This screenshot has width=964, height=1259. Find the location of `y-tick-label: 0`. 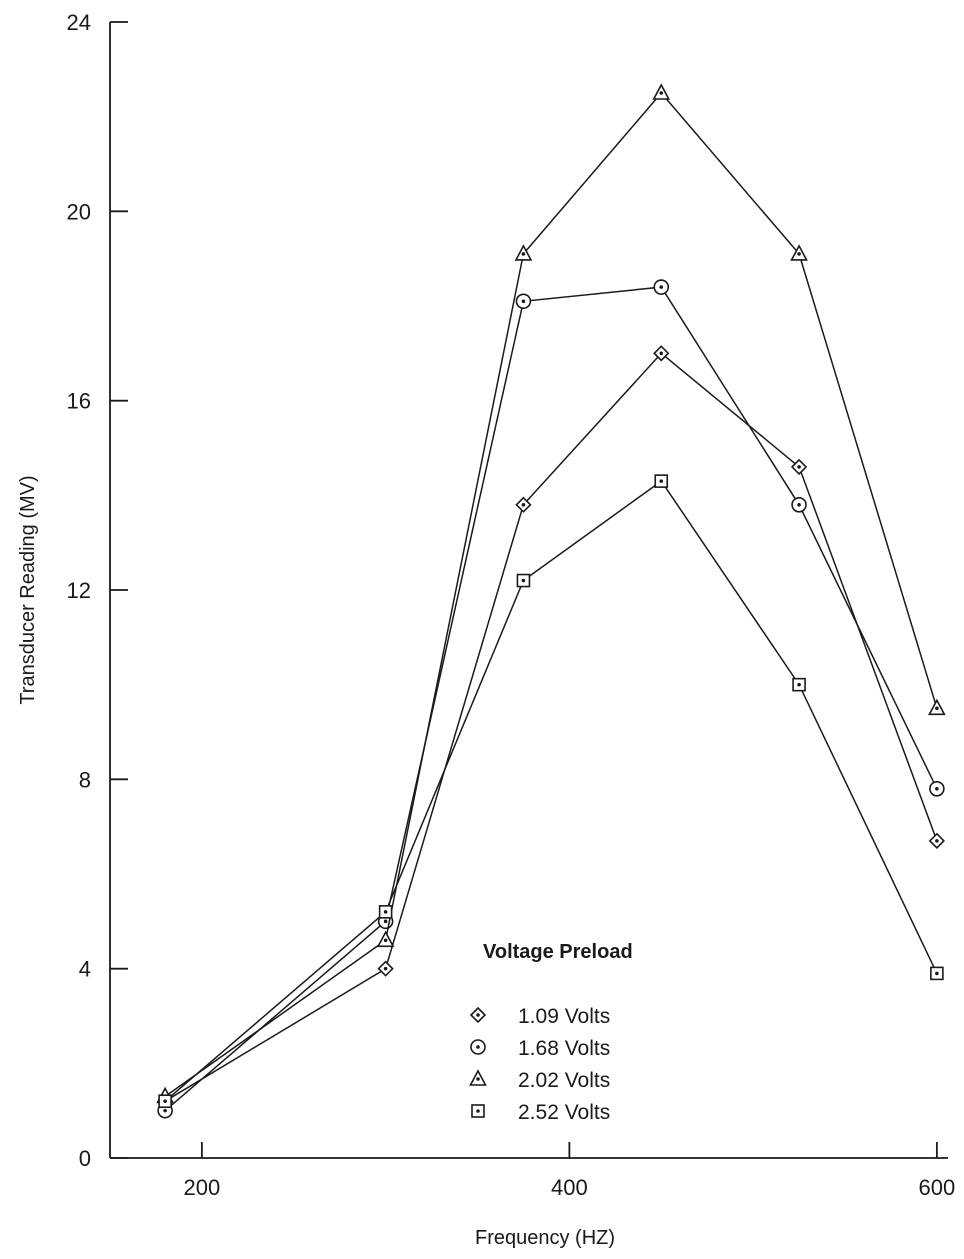

y-tick-label: 0 is located at coordinates (85, 1158).